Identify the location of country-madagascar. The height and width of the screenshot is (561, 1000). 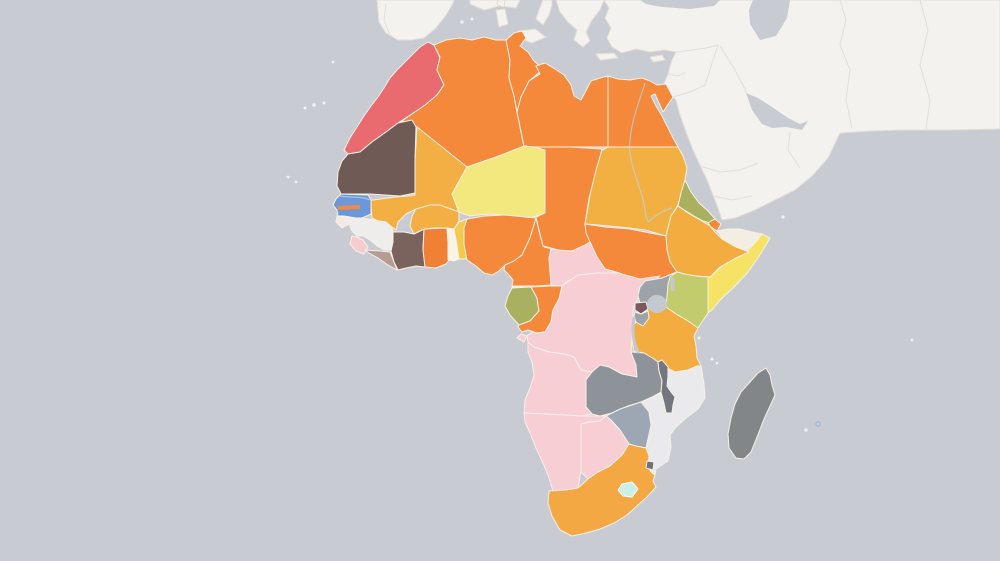
(751, 413).